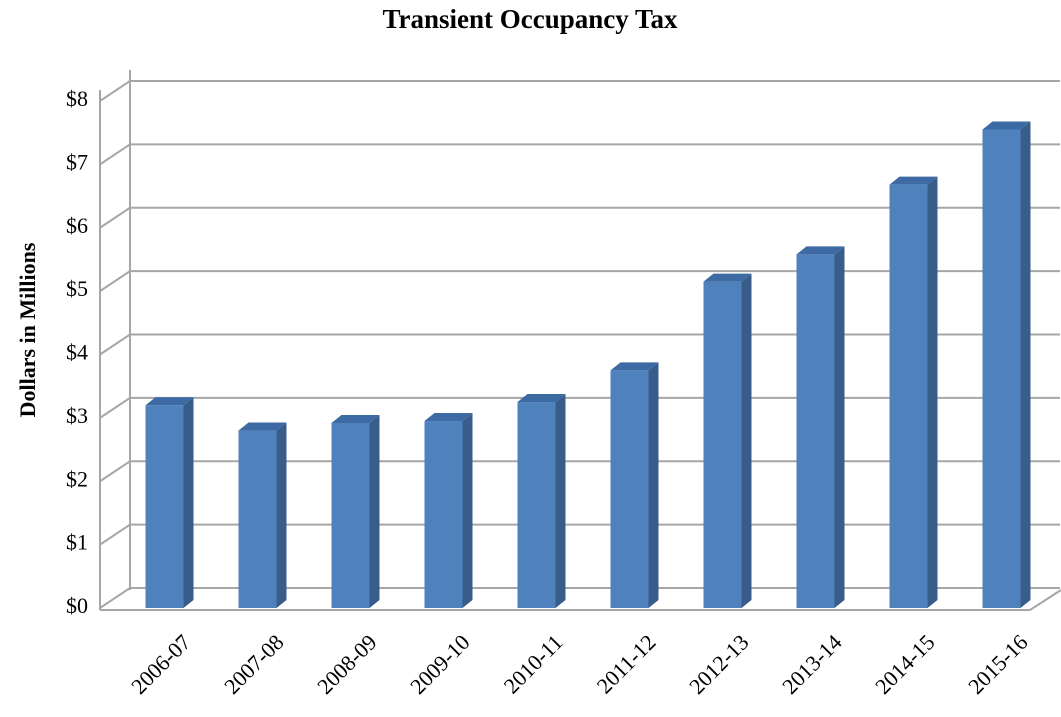 Image resolution: width=1061 pixels, height=717 pixels. What do you see at coordinates (77, 98) in the screenshot?
I see `y-tick-label: $8` at bounding box center [77, 98].